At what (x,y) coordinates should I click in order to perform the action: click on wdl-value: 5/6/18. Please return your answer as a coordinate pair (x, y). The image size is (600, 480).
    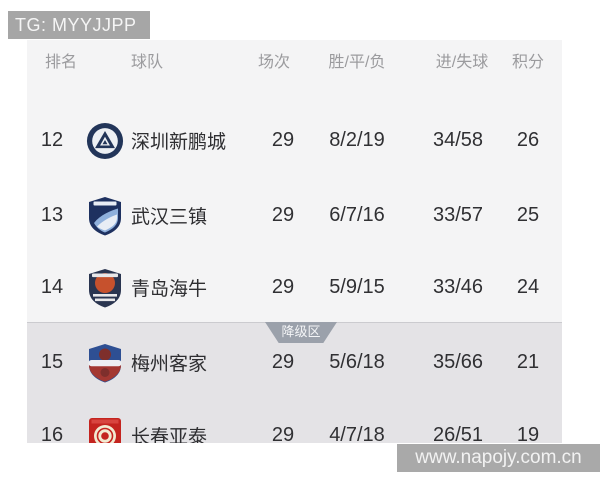
    Looking at the image, I should click on (357, 362).